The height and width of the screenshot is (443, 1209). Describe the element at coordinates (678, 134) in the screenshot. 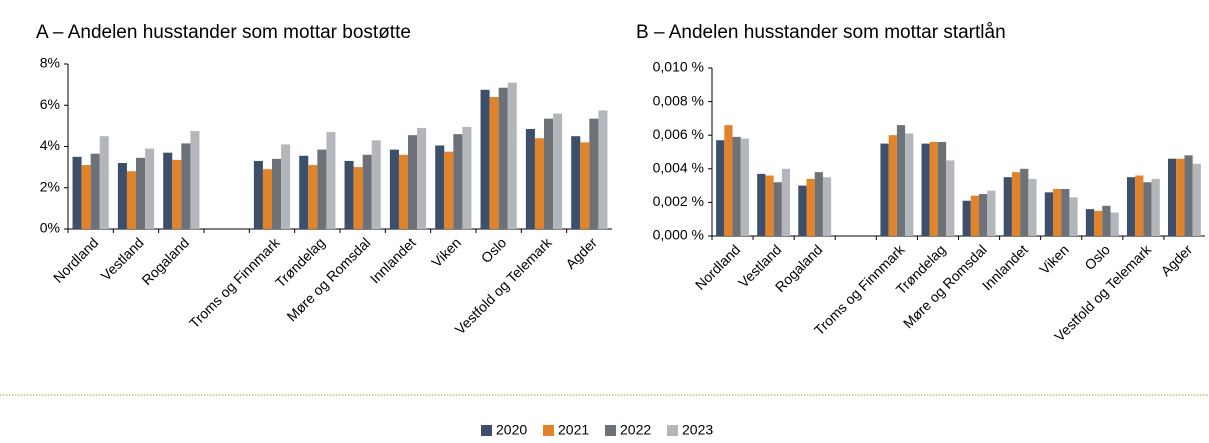

I see `y-tick-label: 0,006 %` at that location.